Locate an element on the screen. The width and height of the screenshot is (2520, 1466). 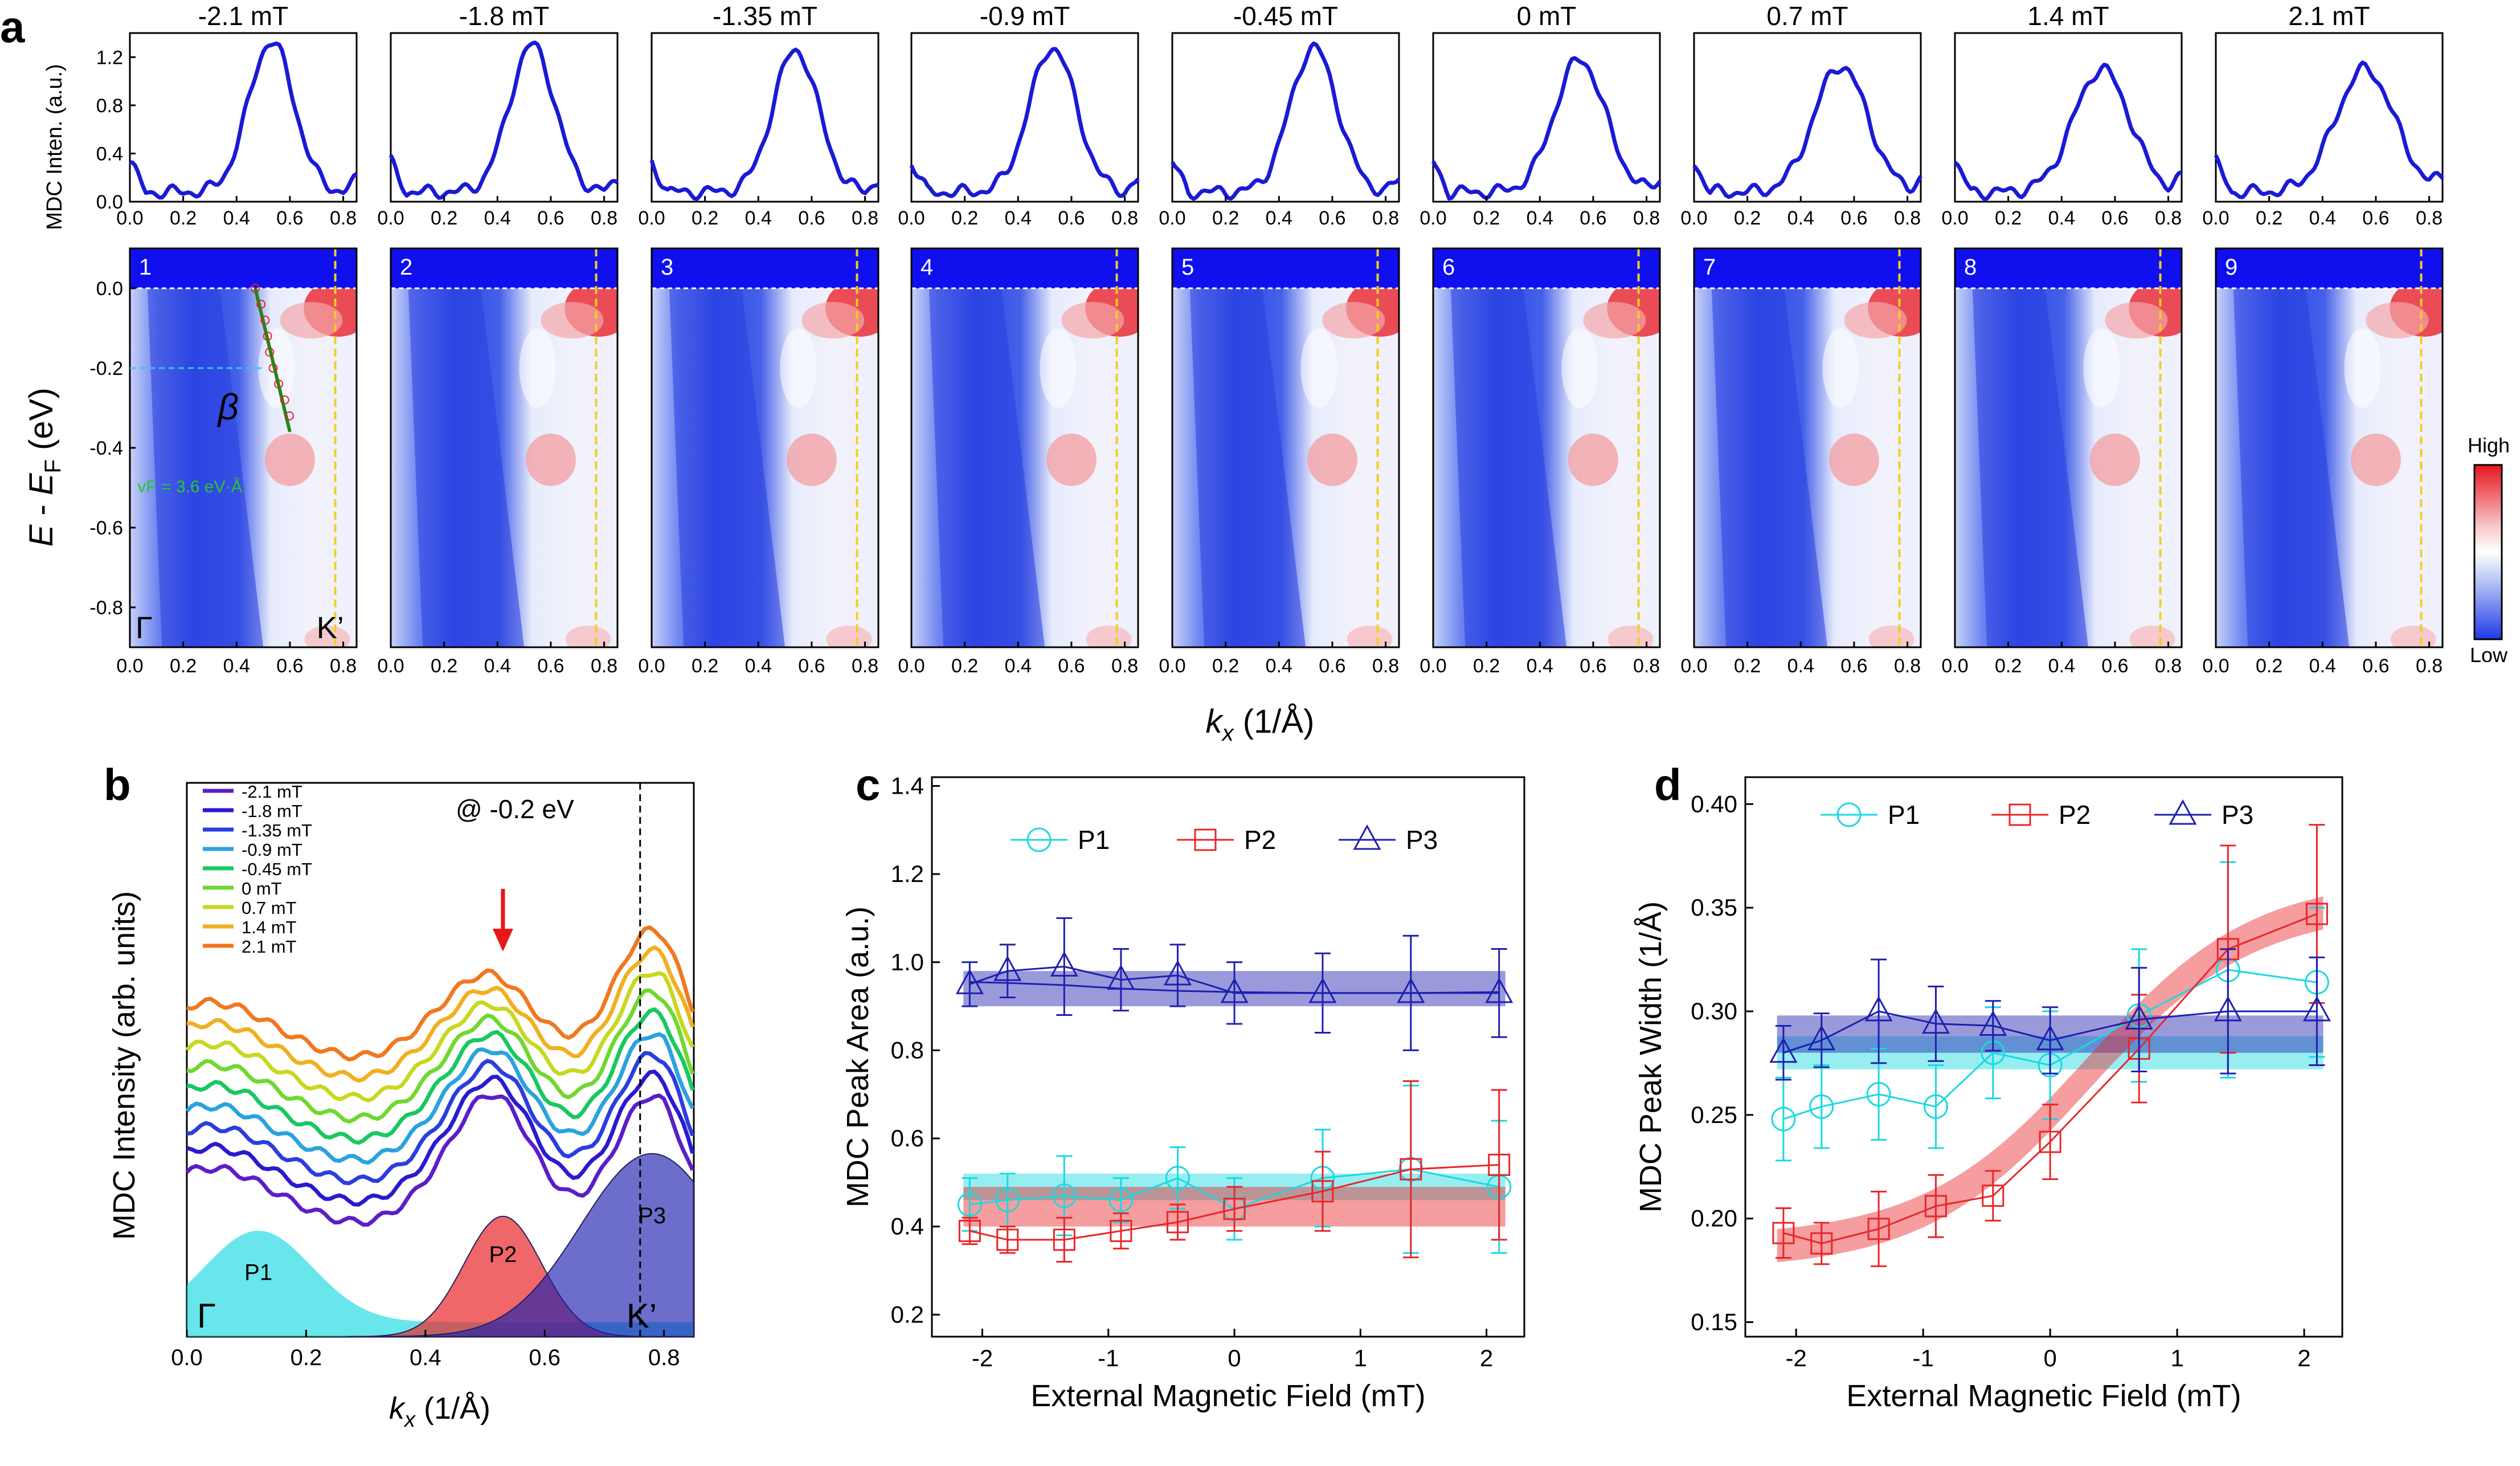
mdc-title: 0 mT is located at coordinates (1547, 16).